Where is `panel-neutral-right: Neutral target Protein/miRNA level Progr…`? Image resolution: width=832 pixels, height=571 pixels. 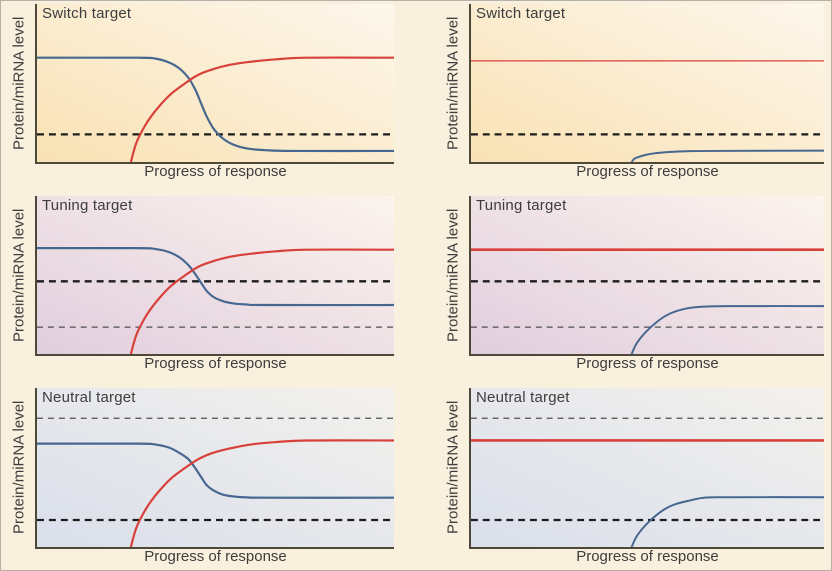 panel-neutral-right: Neutral target Protein/miRNA level Progr… is located at coordinates (634, 476).